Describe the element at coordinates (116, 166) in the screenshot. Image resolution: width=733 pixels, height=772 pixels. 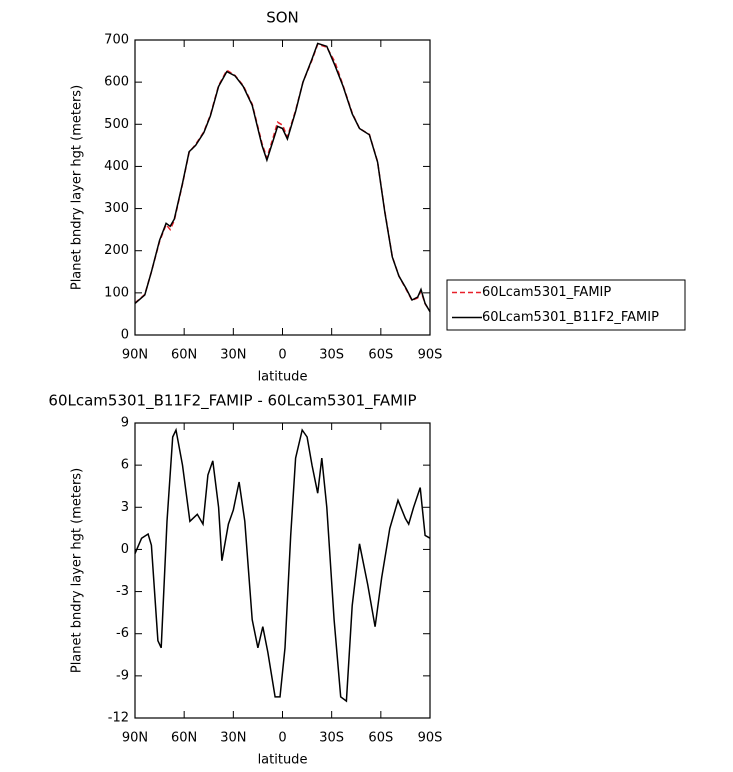
I see `y-tick-label: 400` at that location.